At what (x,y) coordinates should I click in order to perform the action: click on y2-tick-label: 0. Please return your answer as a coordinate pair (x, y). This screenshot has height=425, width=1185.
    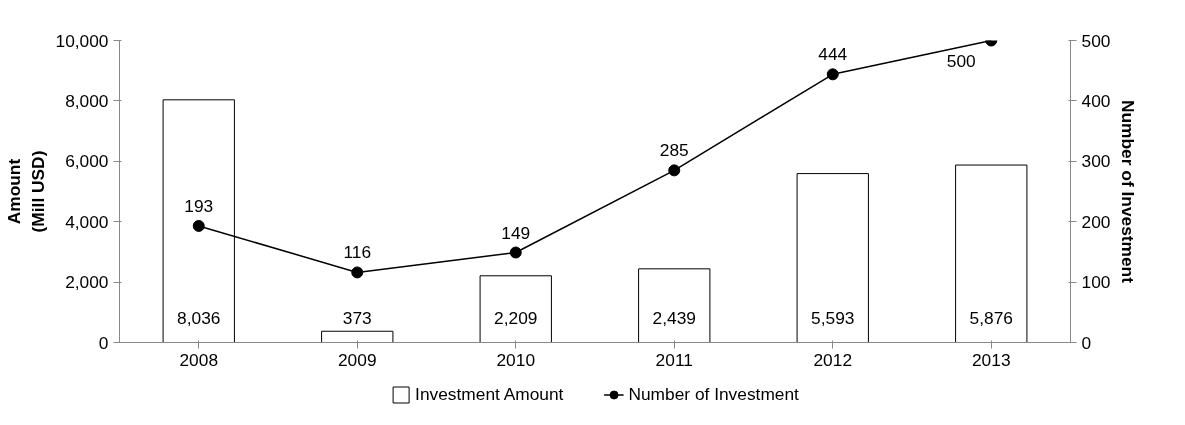
    Looking at the image, I should click on (1086, 342).